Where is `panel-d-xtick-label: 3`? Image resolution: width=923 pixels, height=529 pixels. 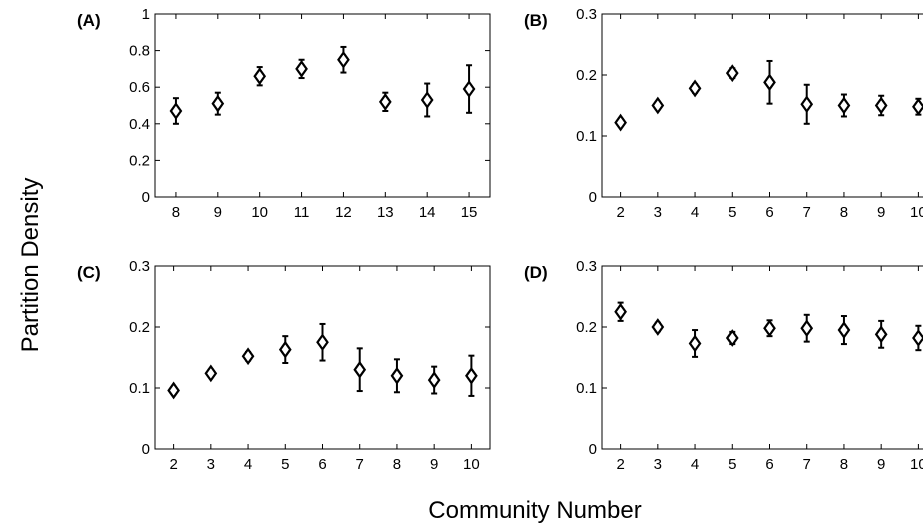 panel-d-xtick-label: 3 is located at coordinates (658, 464).